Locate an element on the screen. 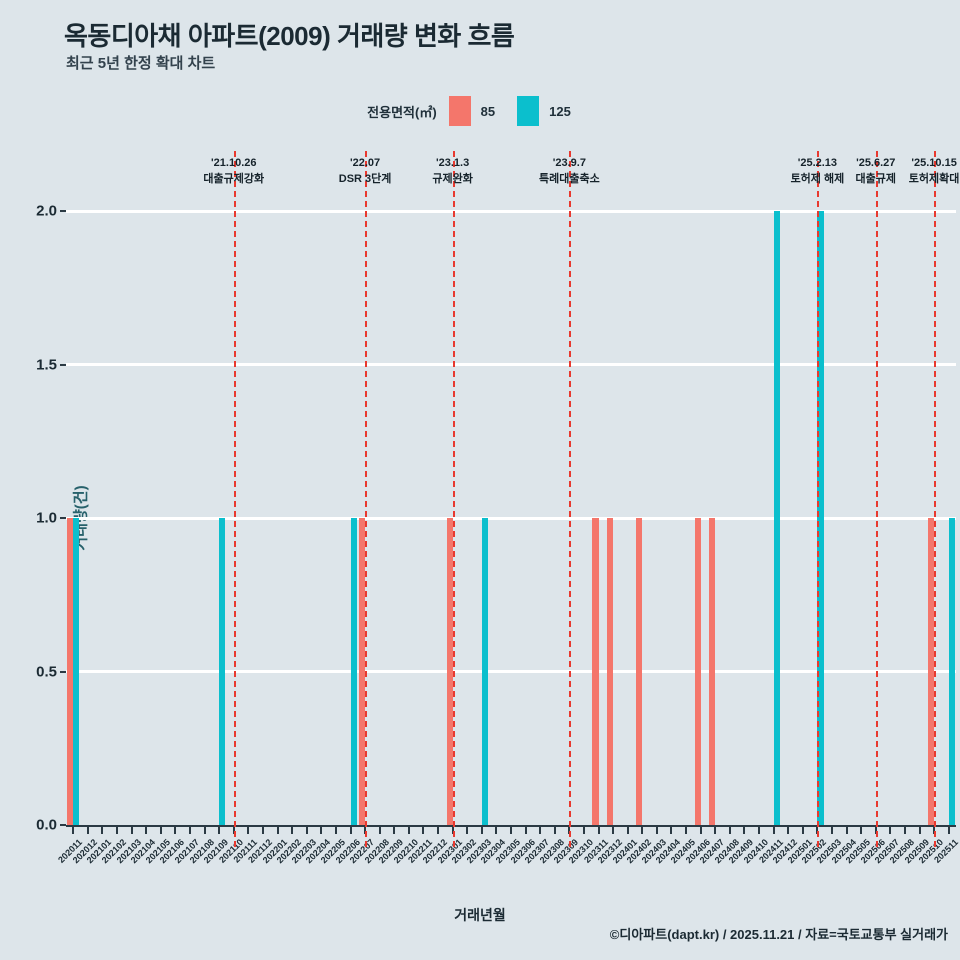 This screenshot has width=960, height=960. event-annotation-date: '25.2.13 is located at coordinates (817, 163).